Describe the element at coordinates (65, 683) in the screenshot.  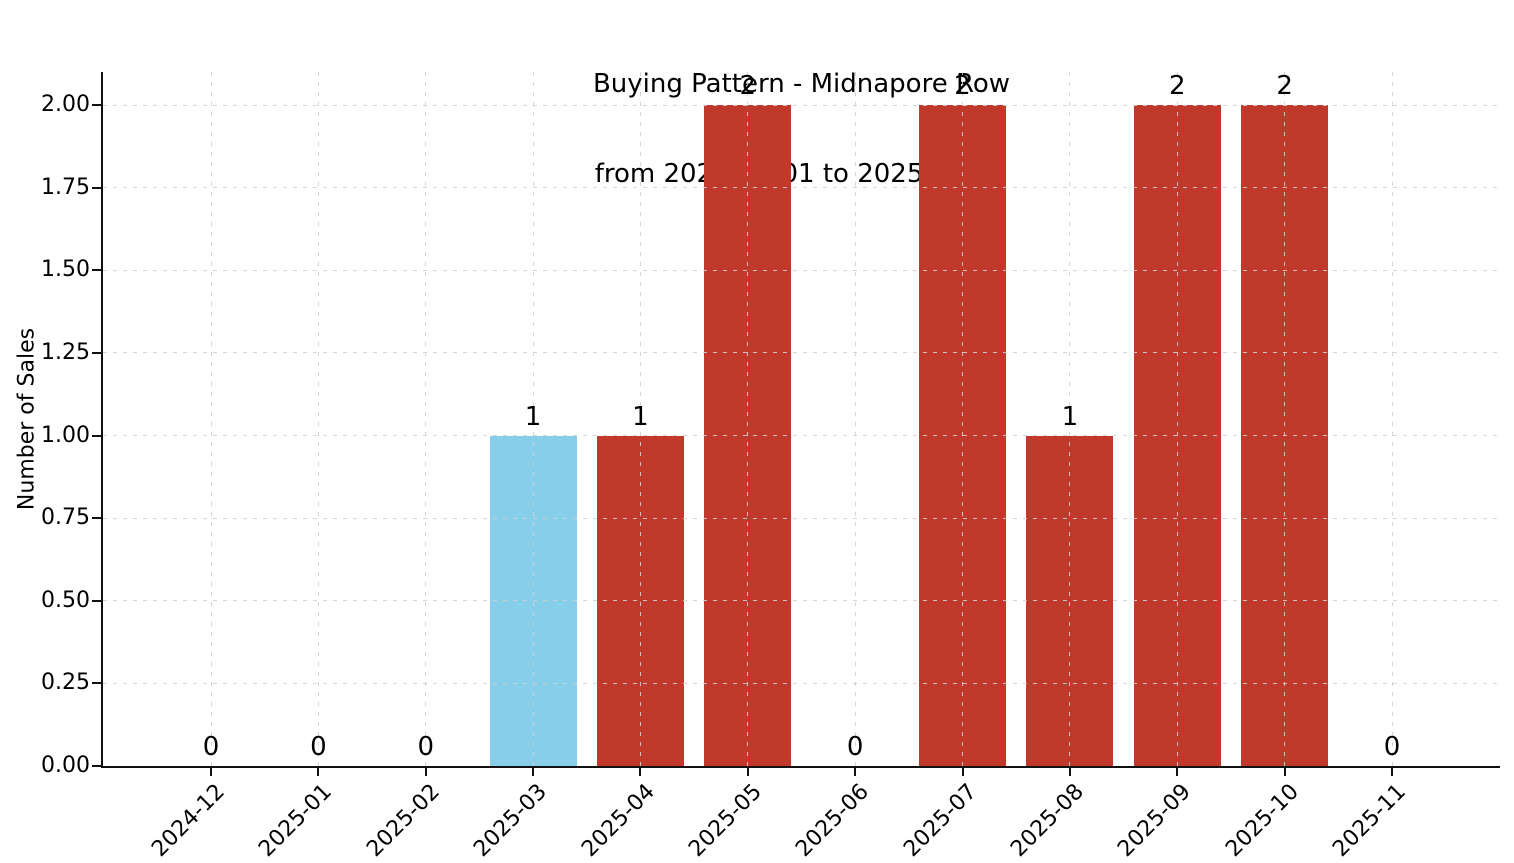
I see `y-tick-label-0.25: 0.25` at that location.